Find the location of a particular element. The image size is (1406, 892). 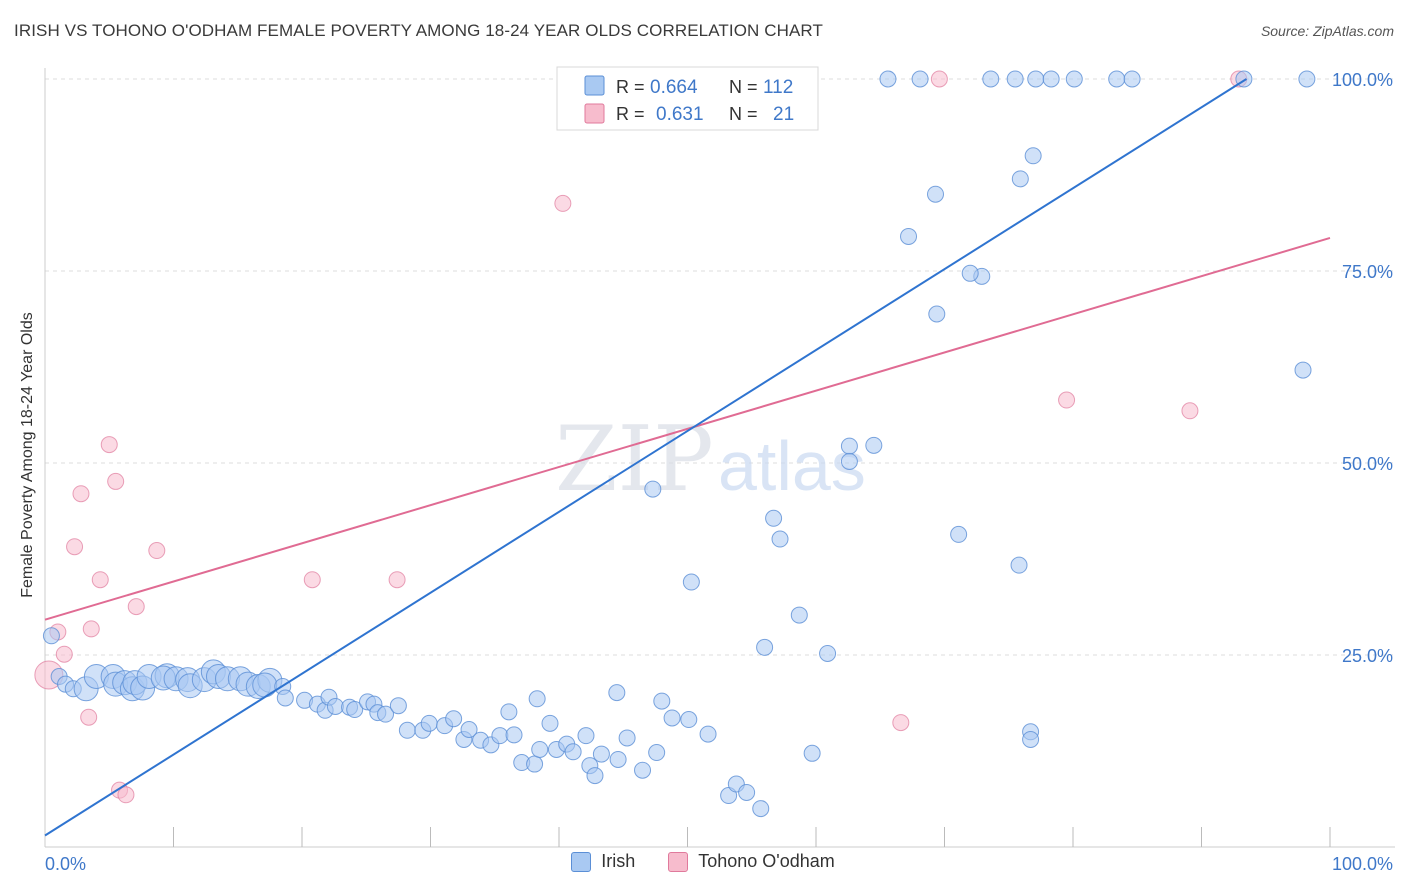

legend-item-tohono: Tohono O'odham is located at coordinates (751, 861).